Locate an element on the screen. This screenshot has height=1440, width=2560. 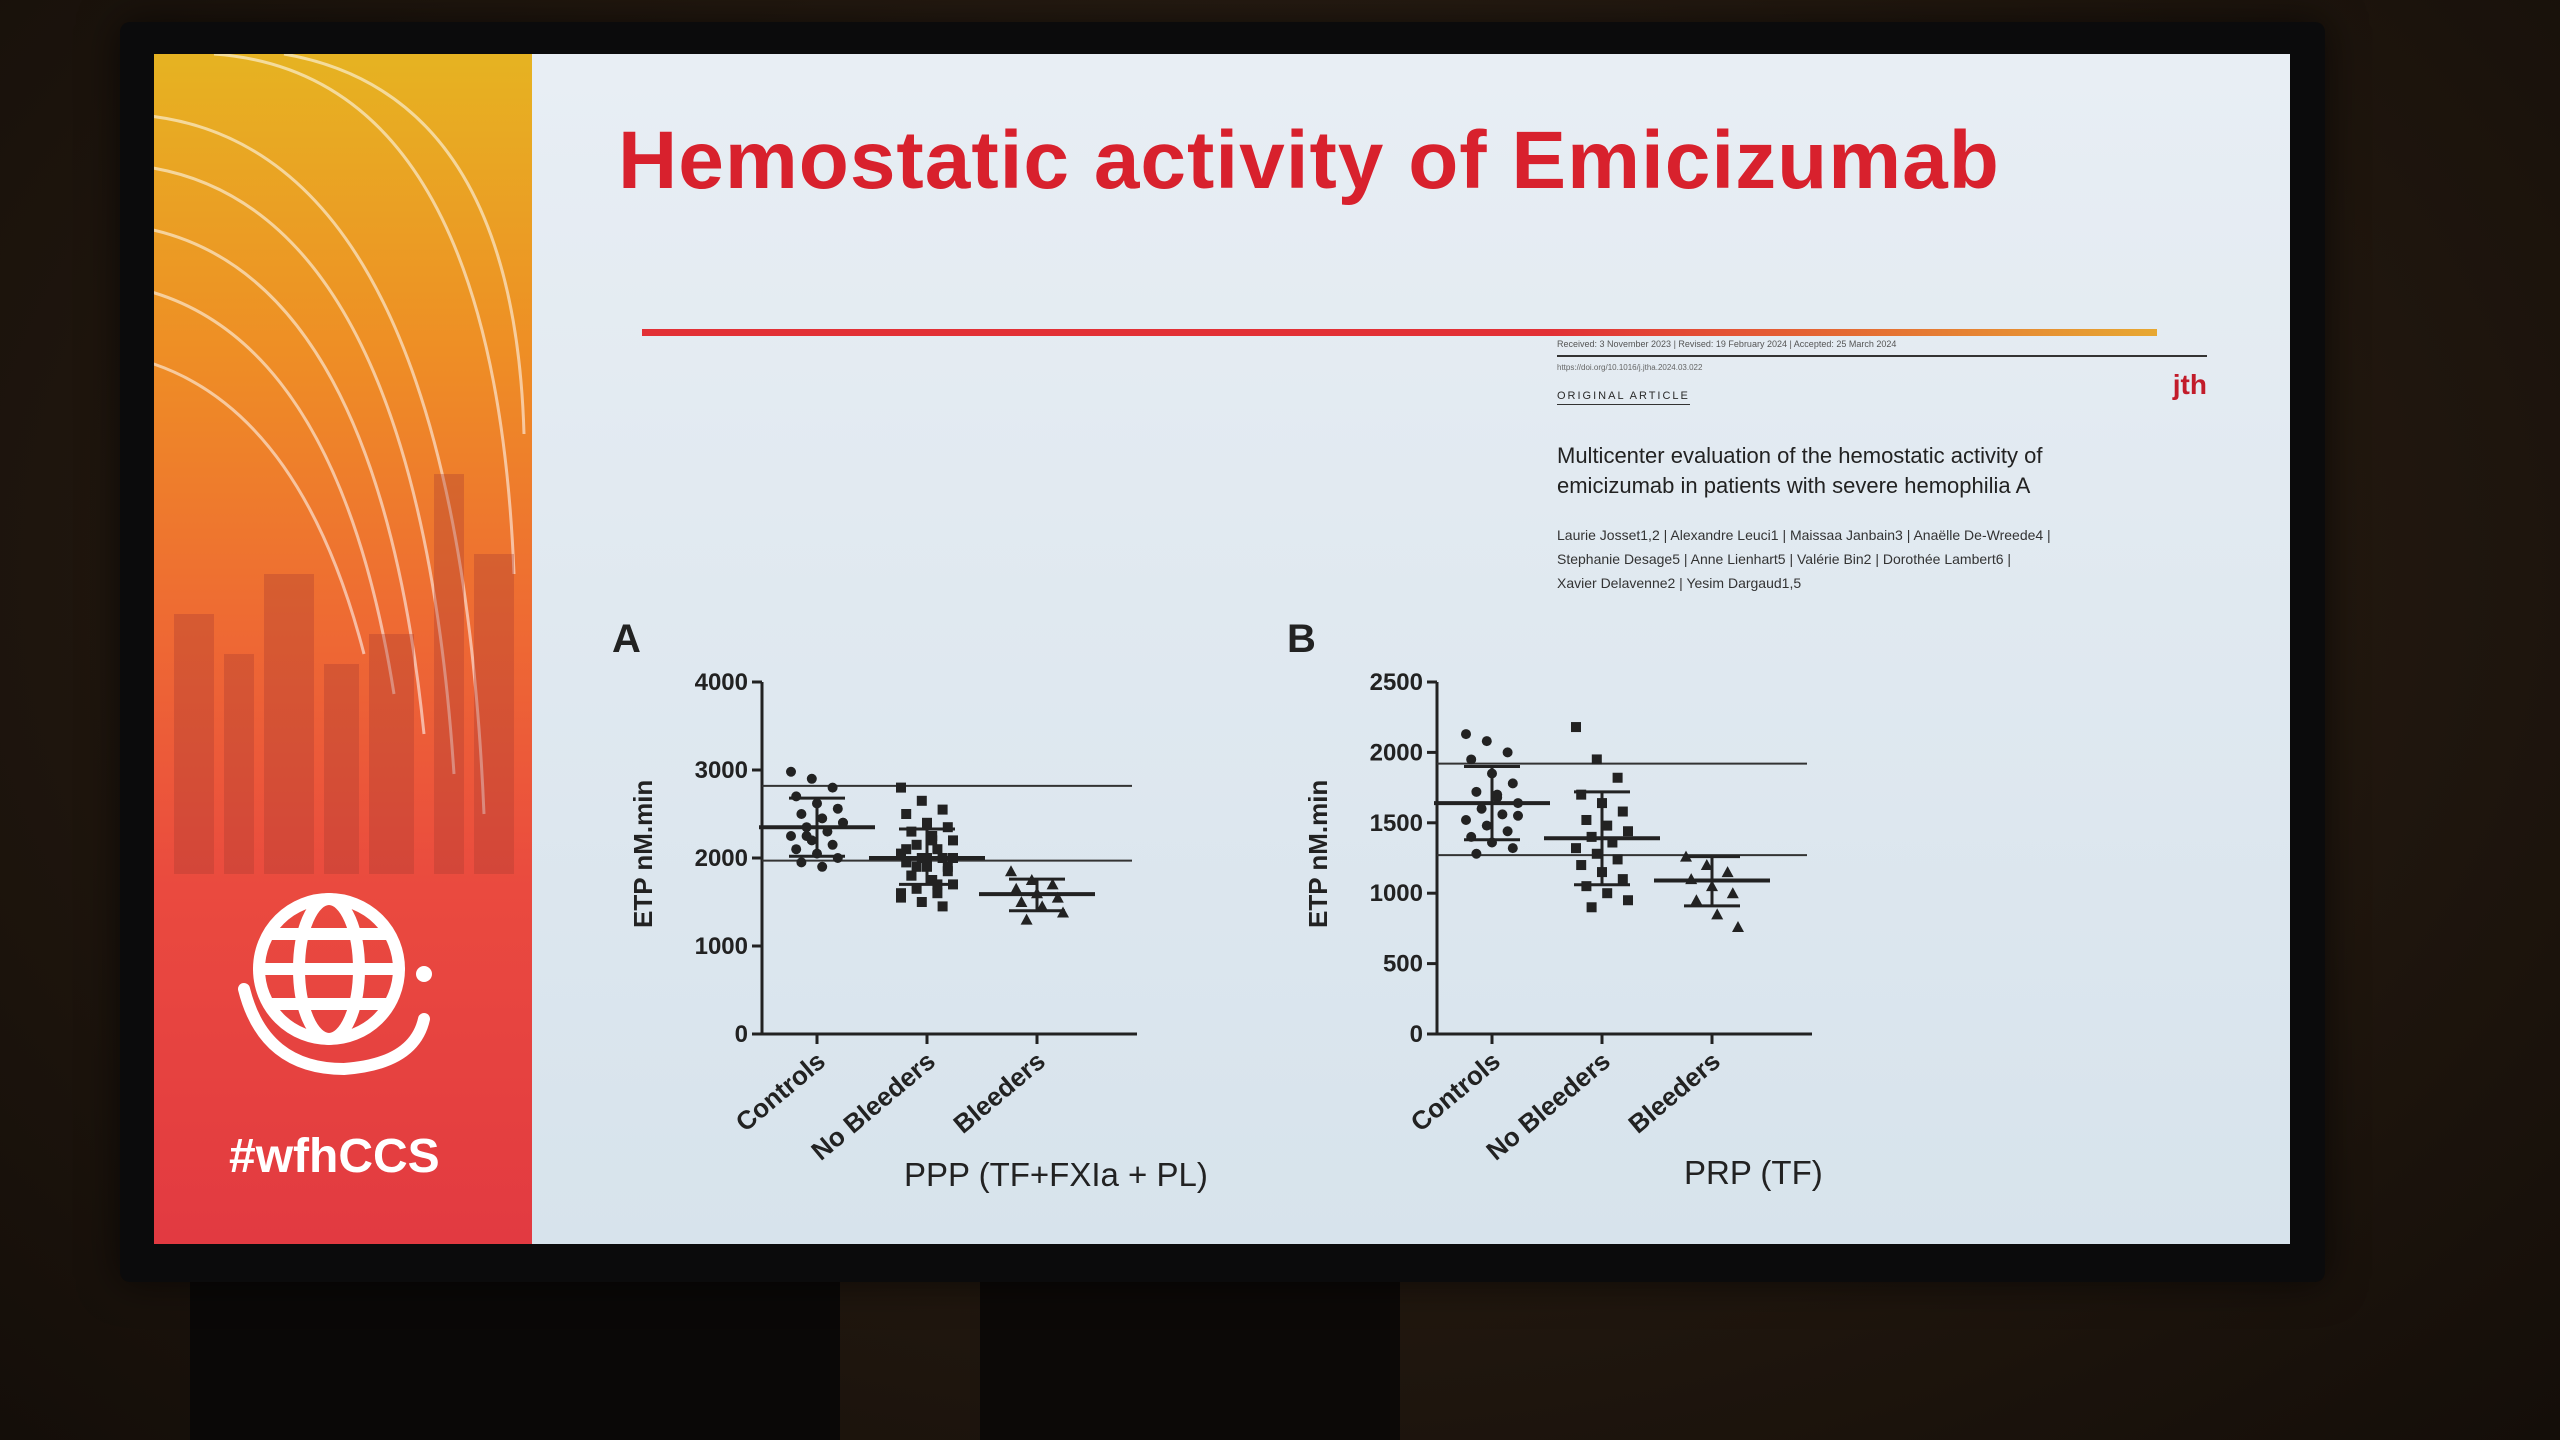
journal-logo: jth is located at coordinates (2189, 384).